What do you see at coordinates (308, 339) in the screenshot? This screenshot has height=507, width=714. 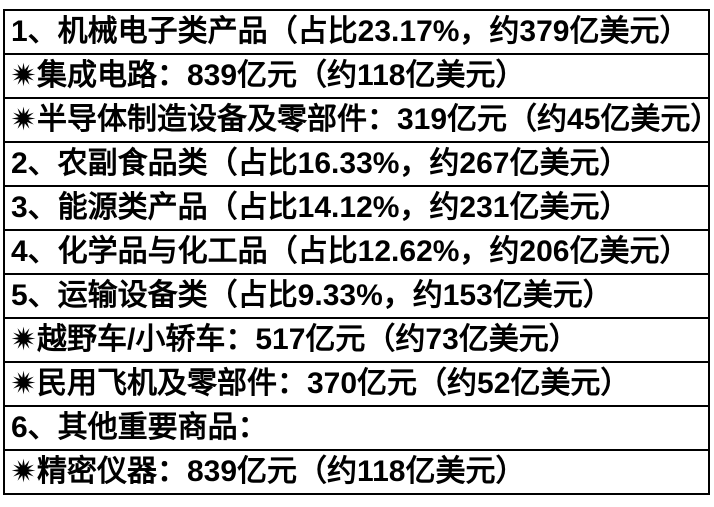 I see `row-text: 越野车/小轿车：517亿元（约73亿美元）` at bounding box center [308, 339].